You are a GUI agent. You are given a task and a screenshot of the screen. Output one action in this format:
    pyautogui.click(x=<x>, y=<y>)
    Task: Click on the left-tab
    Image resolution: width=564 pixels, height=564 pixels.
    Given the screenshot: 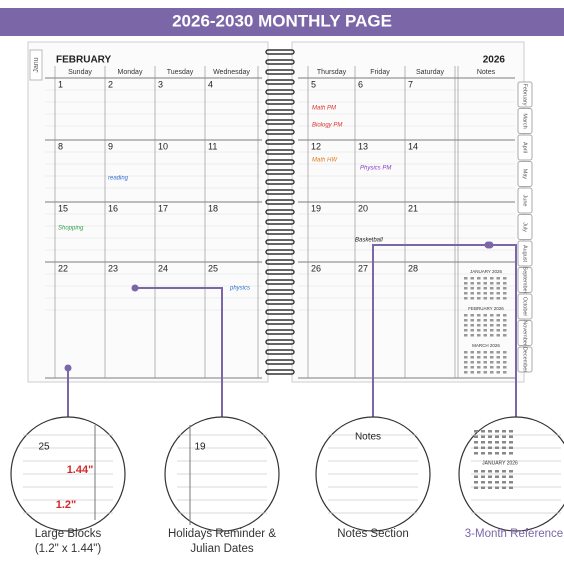 What is the action you would take?
    pyautogui.click(x=36, y=65)
    